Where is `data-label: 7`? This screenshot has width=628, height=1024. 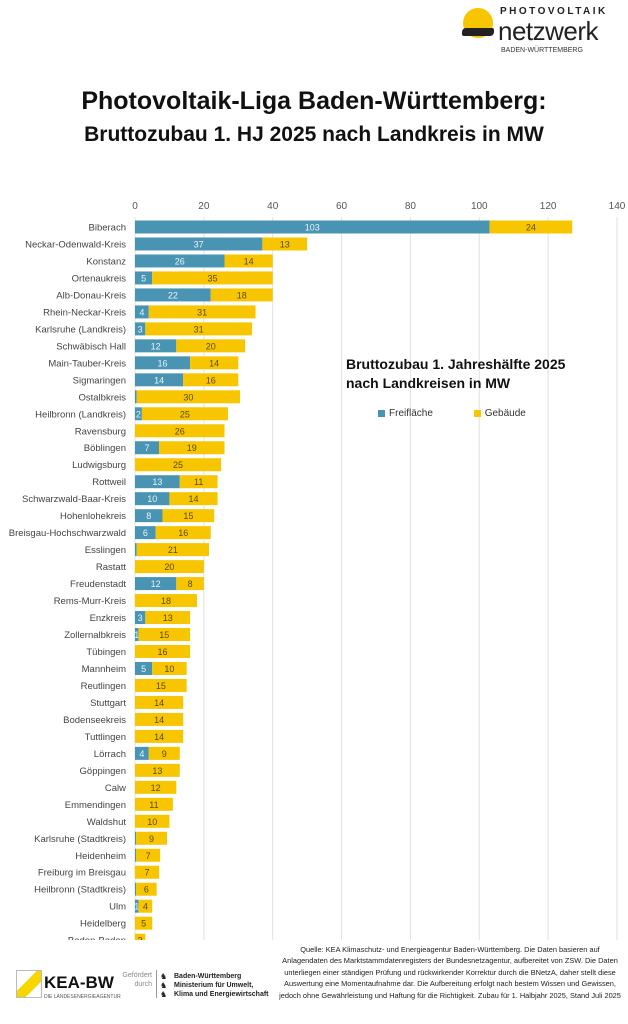
data-label: 7 is located at coordinates (147, 873).